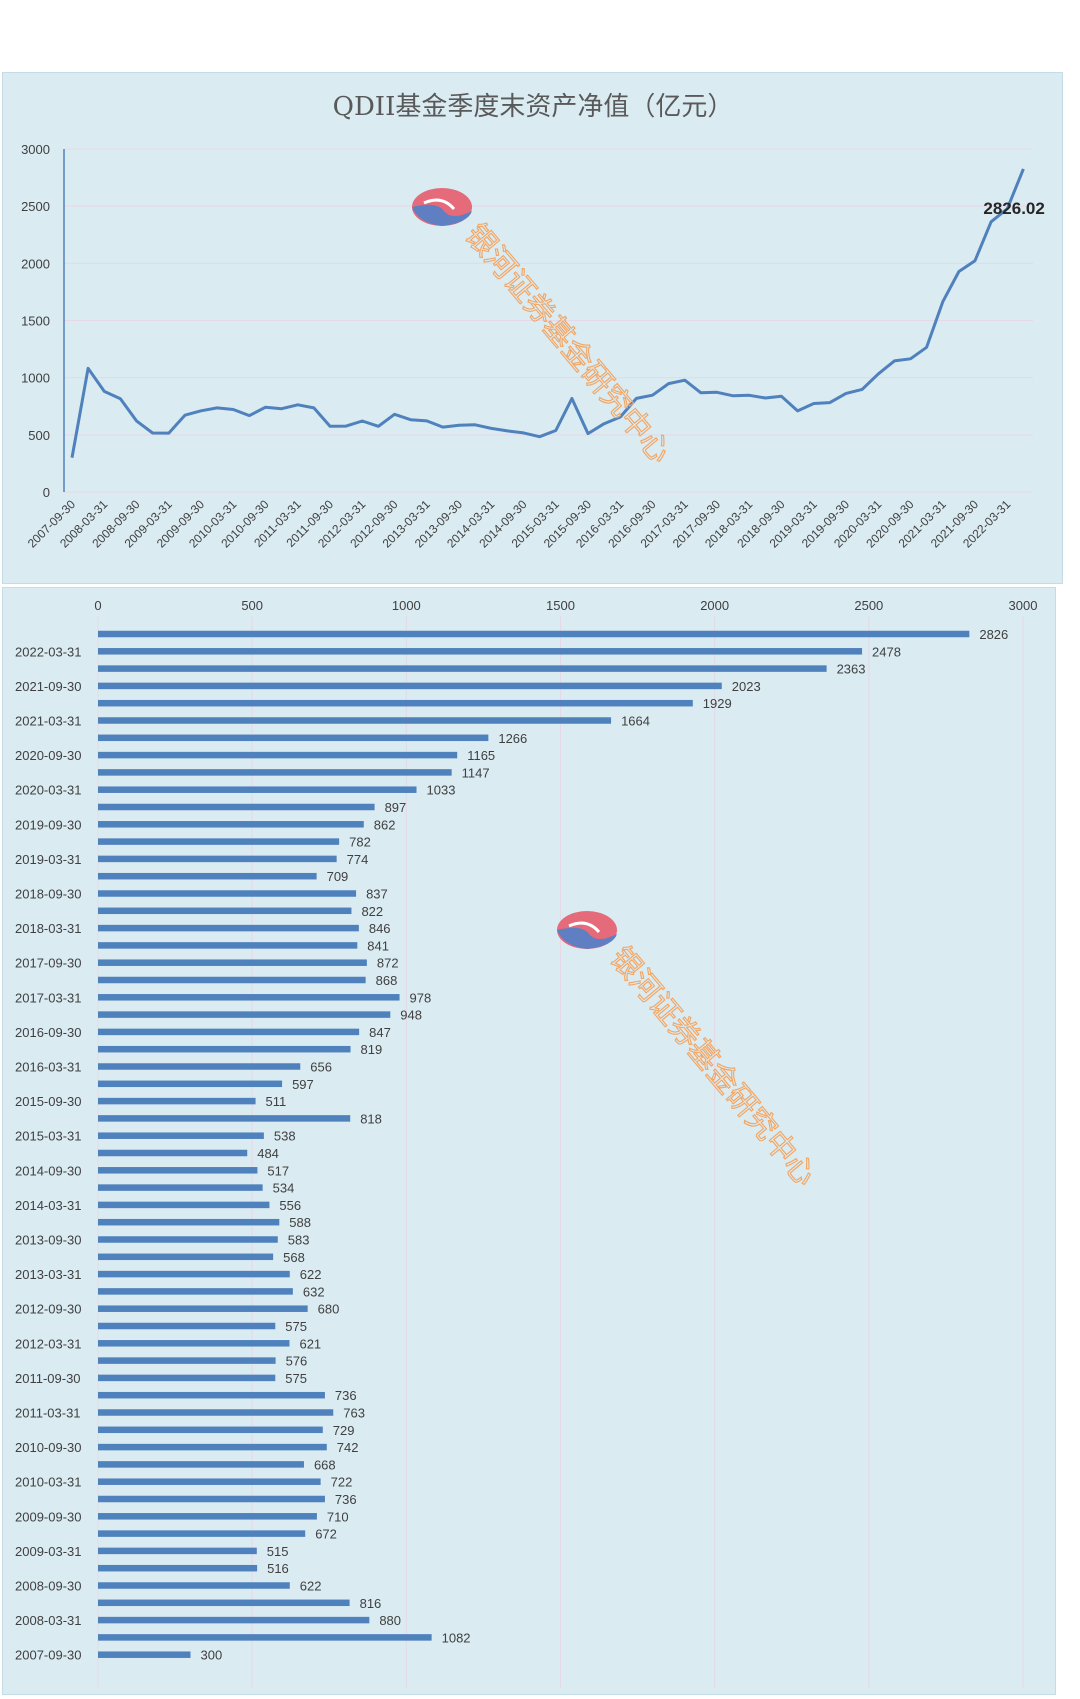  I want to click on y-category-label: 2020-03-31, so click(48, 790).